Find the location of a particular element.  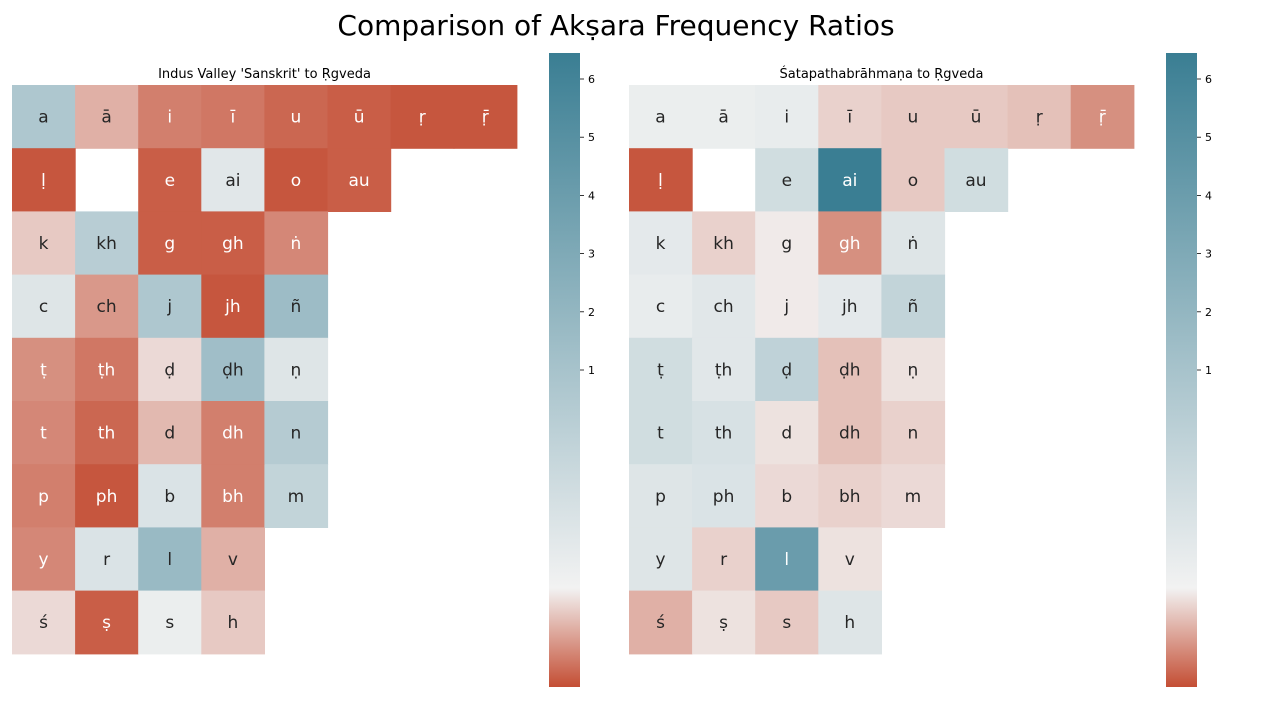

right-colorbar: 1 2 3 4 5 6 is located at coordinates (1189, 370).